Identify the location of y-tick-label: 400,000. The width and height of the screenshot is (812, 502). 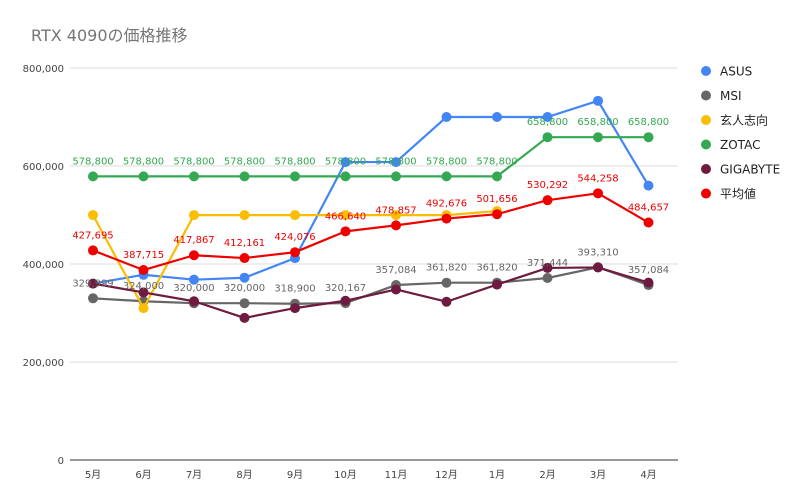
(43, 265).